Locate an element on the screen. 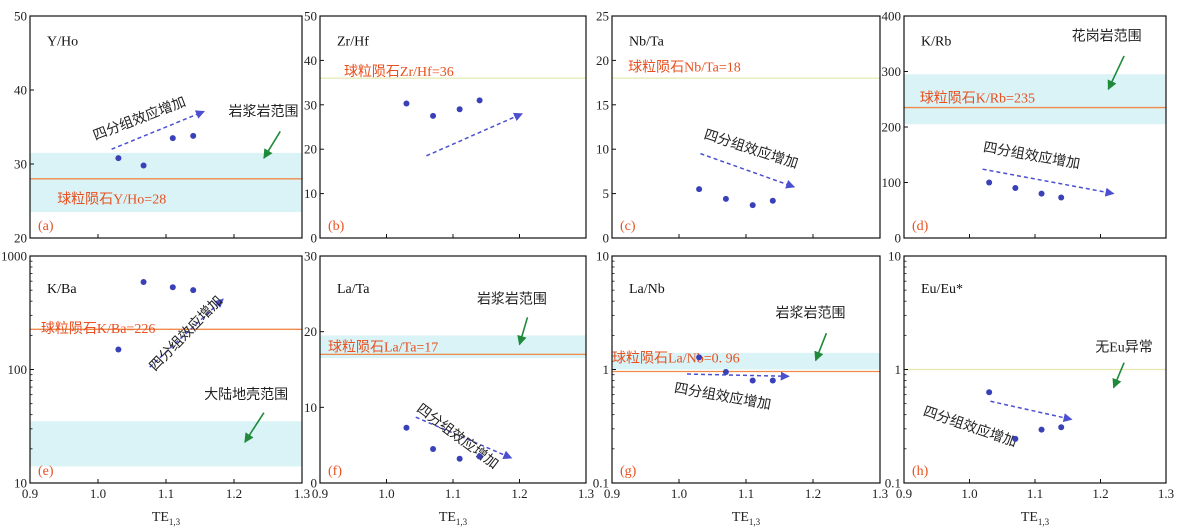  panel-title-a: Y/Ho is located at coordinates (62, 41).